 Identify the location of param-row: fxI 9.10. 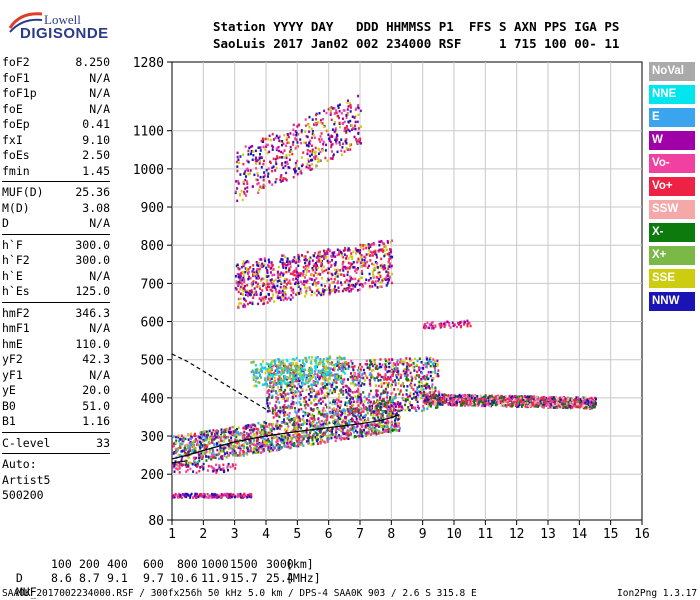
(56, 141).